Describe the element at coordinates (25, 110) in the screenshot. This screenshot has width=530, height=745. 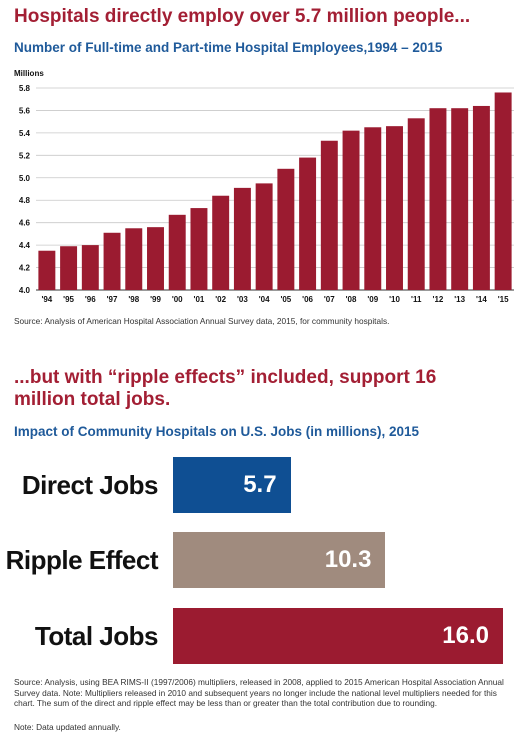
I see `y-tick-label: 5.6` at that location.